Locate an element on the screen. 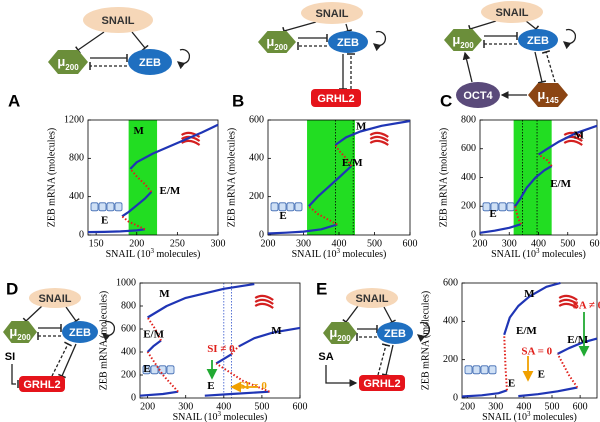 Image resolution: width=600 pixels, height=422 pixels. x-tick-label: 200 is located at coordinates (147, 406).